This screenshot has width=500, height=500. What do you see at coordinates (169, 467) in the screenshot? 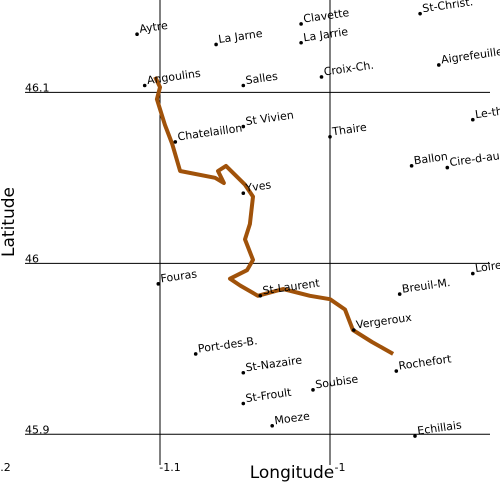
I see `x-tick-label: -1.1` at bounding box center [169, 467].